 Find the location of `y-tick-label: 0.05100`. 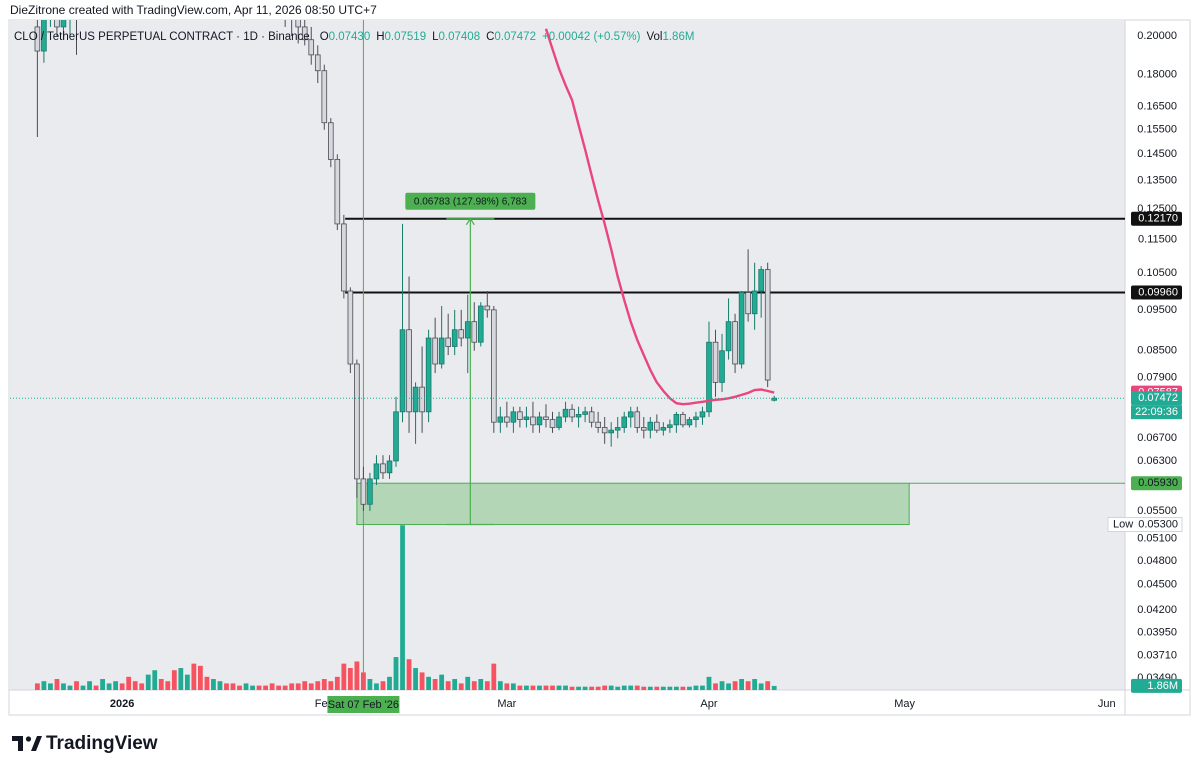

y-tick-label: 0.05100 is located at coordinates (1157, 539).